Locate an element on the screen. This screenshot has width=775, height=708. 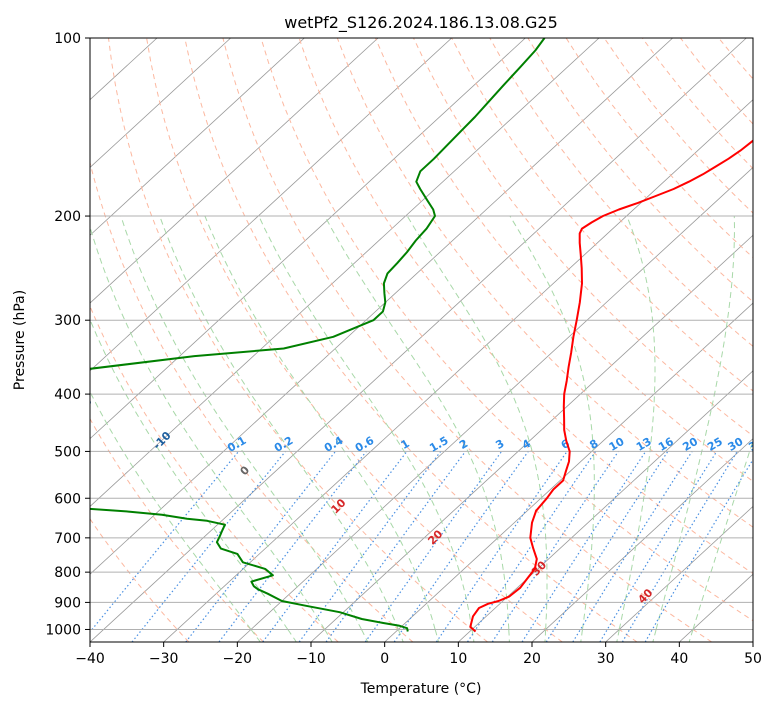
y-axis-label: Pressure (hPa) is located at coordinates (20, 340).